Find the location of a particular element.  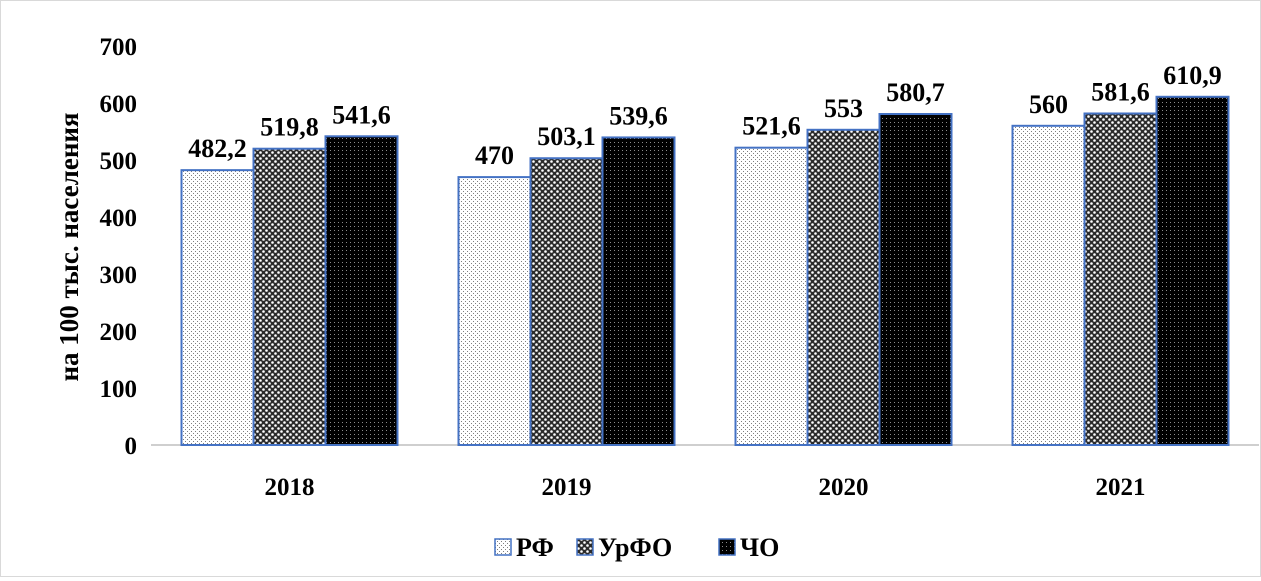

data-label: 581,6 is located at coordinates (1120, 91).